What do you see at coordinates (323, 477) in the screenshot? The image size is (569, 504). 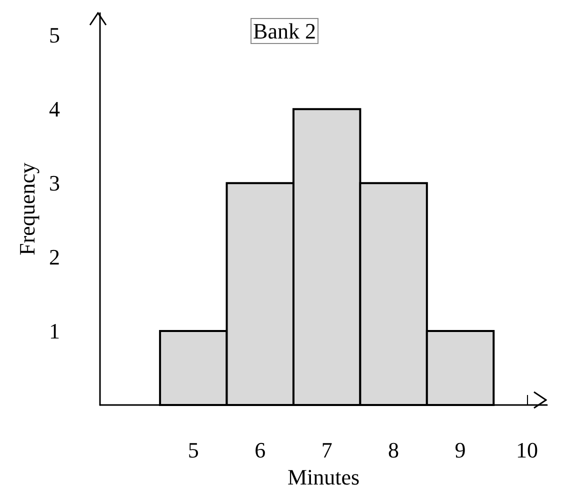 I see `x-axis-title: Minutes` at bounding box center [323, 477].